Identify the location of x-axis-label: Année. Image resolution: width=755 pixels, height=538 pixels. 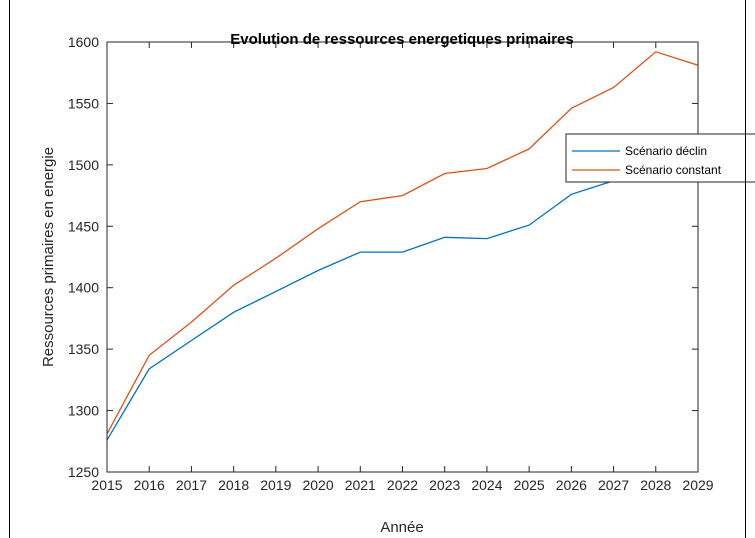
(401, 527).